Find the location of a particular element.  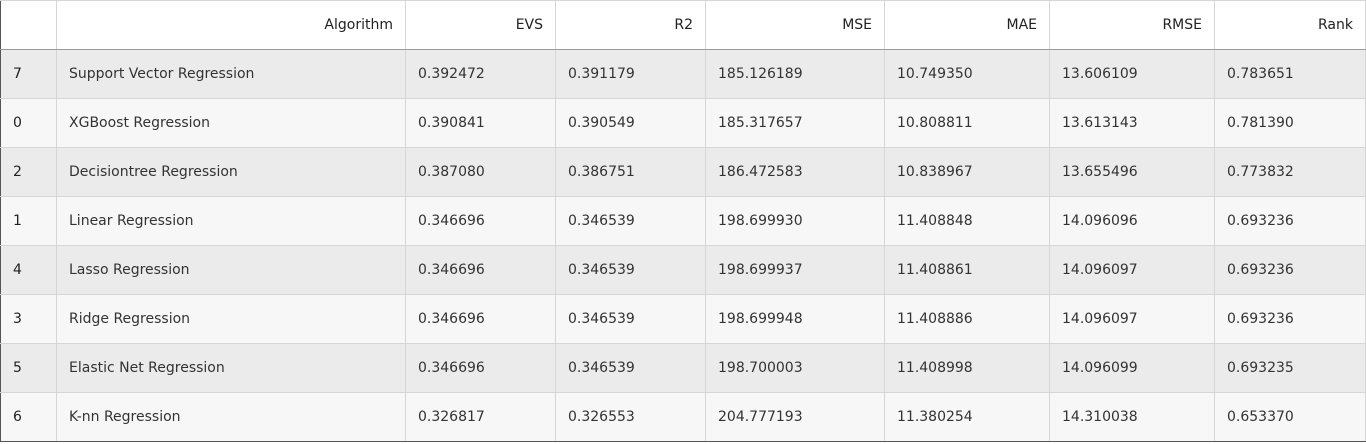

cell-rmse: 13.613143 is located at coordinates (1132, 123).